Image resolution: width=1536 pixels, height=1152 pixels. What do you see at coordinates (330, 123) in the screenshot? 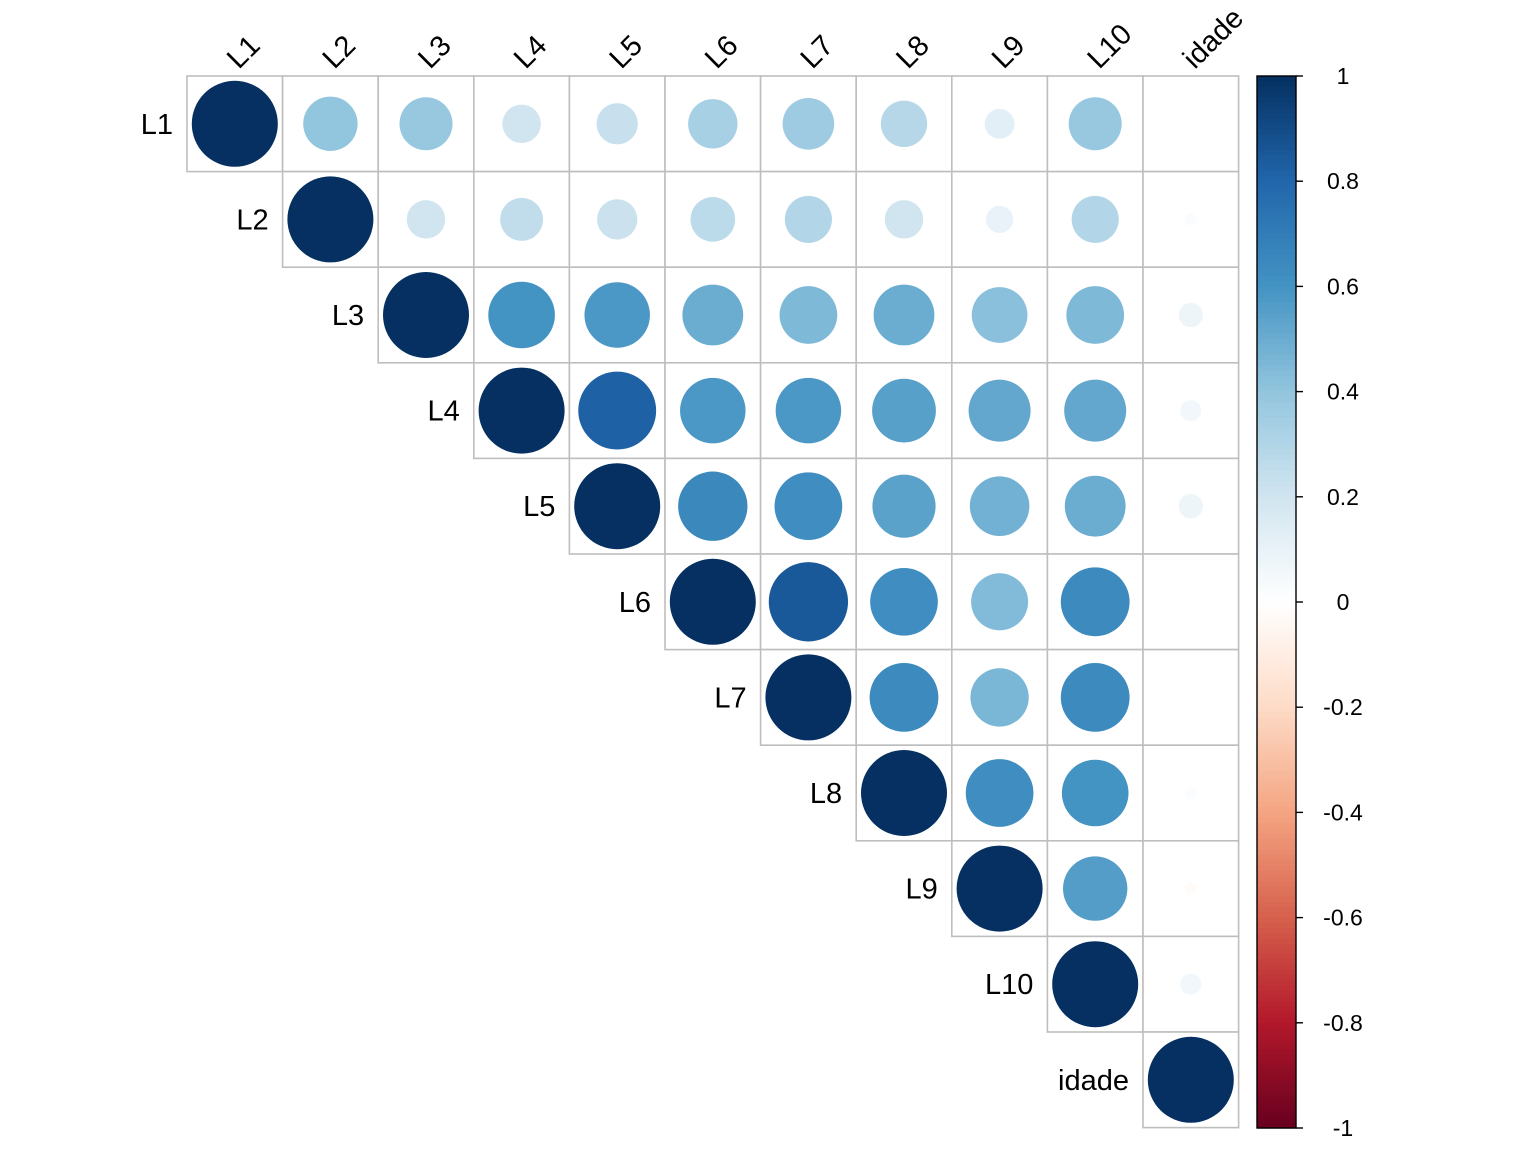
I see `circle-L1-L2` at bounding box center [330, 123].